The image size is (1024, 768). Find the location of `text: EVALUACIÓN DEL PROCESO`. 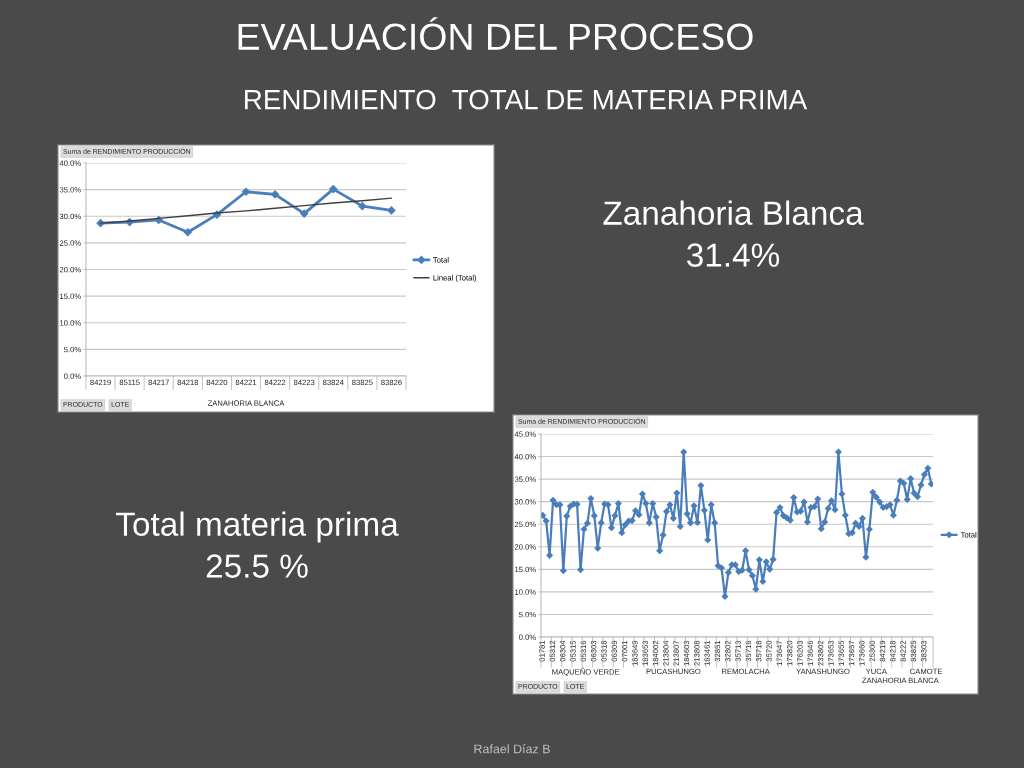

text: EVALUACIÓN DEL PROCESO is located at coordinates (495, 34).